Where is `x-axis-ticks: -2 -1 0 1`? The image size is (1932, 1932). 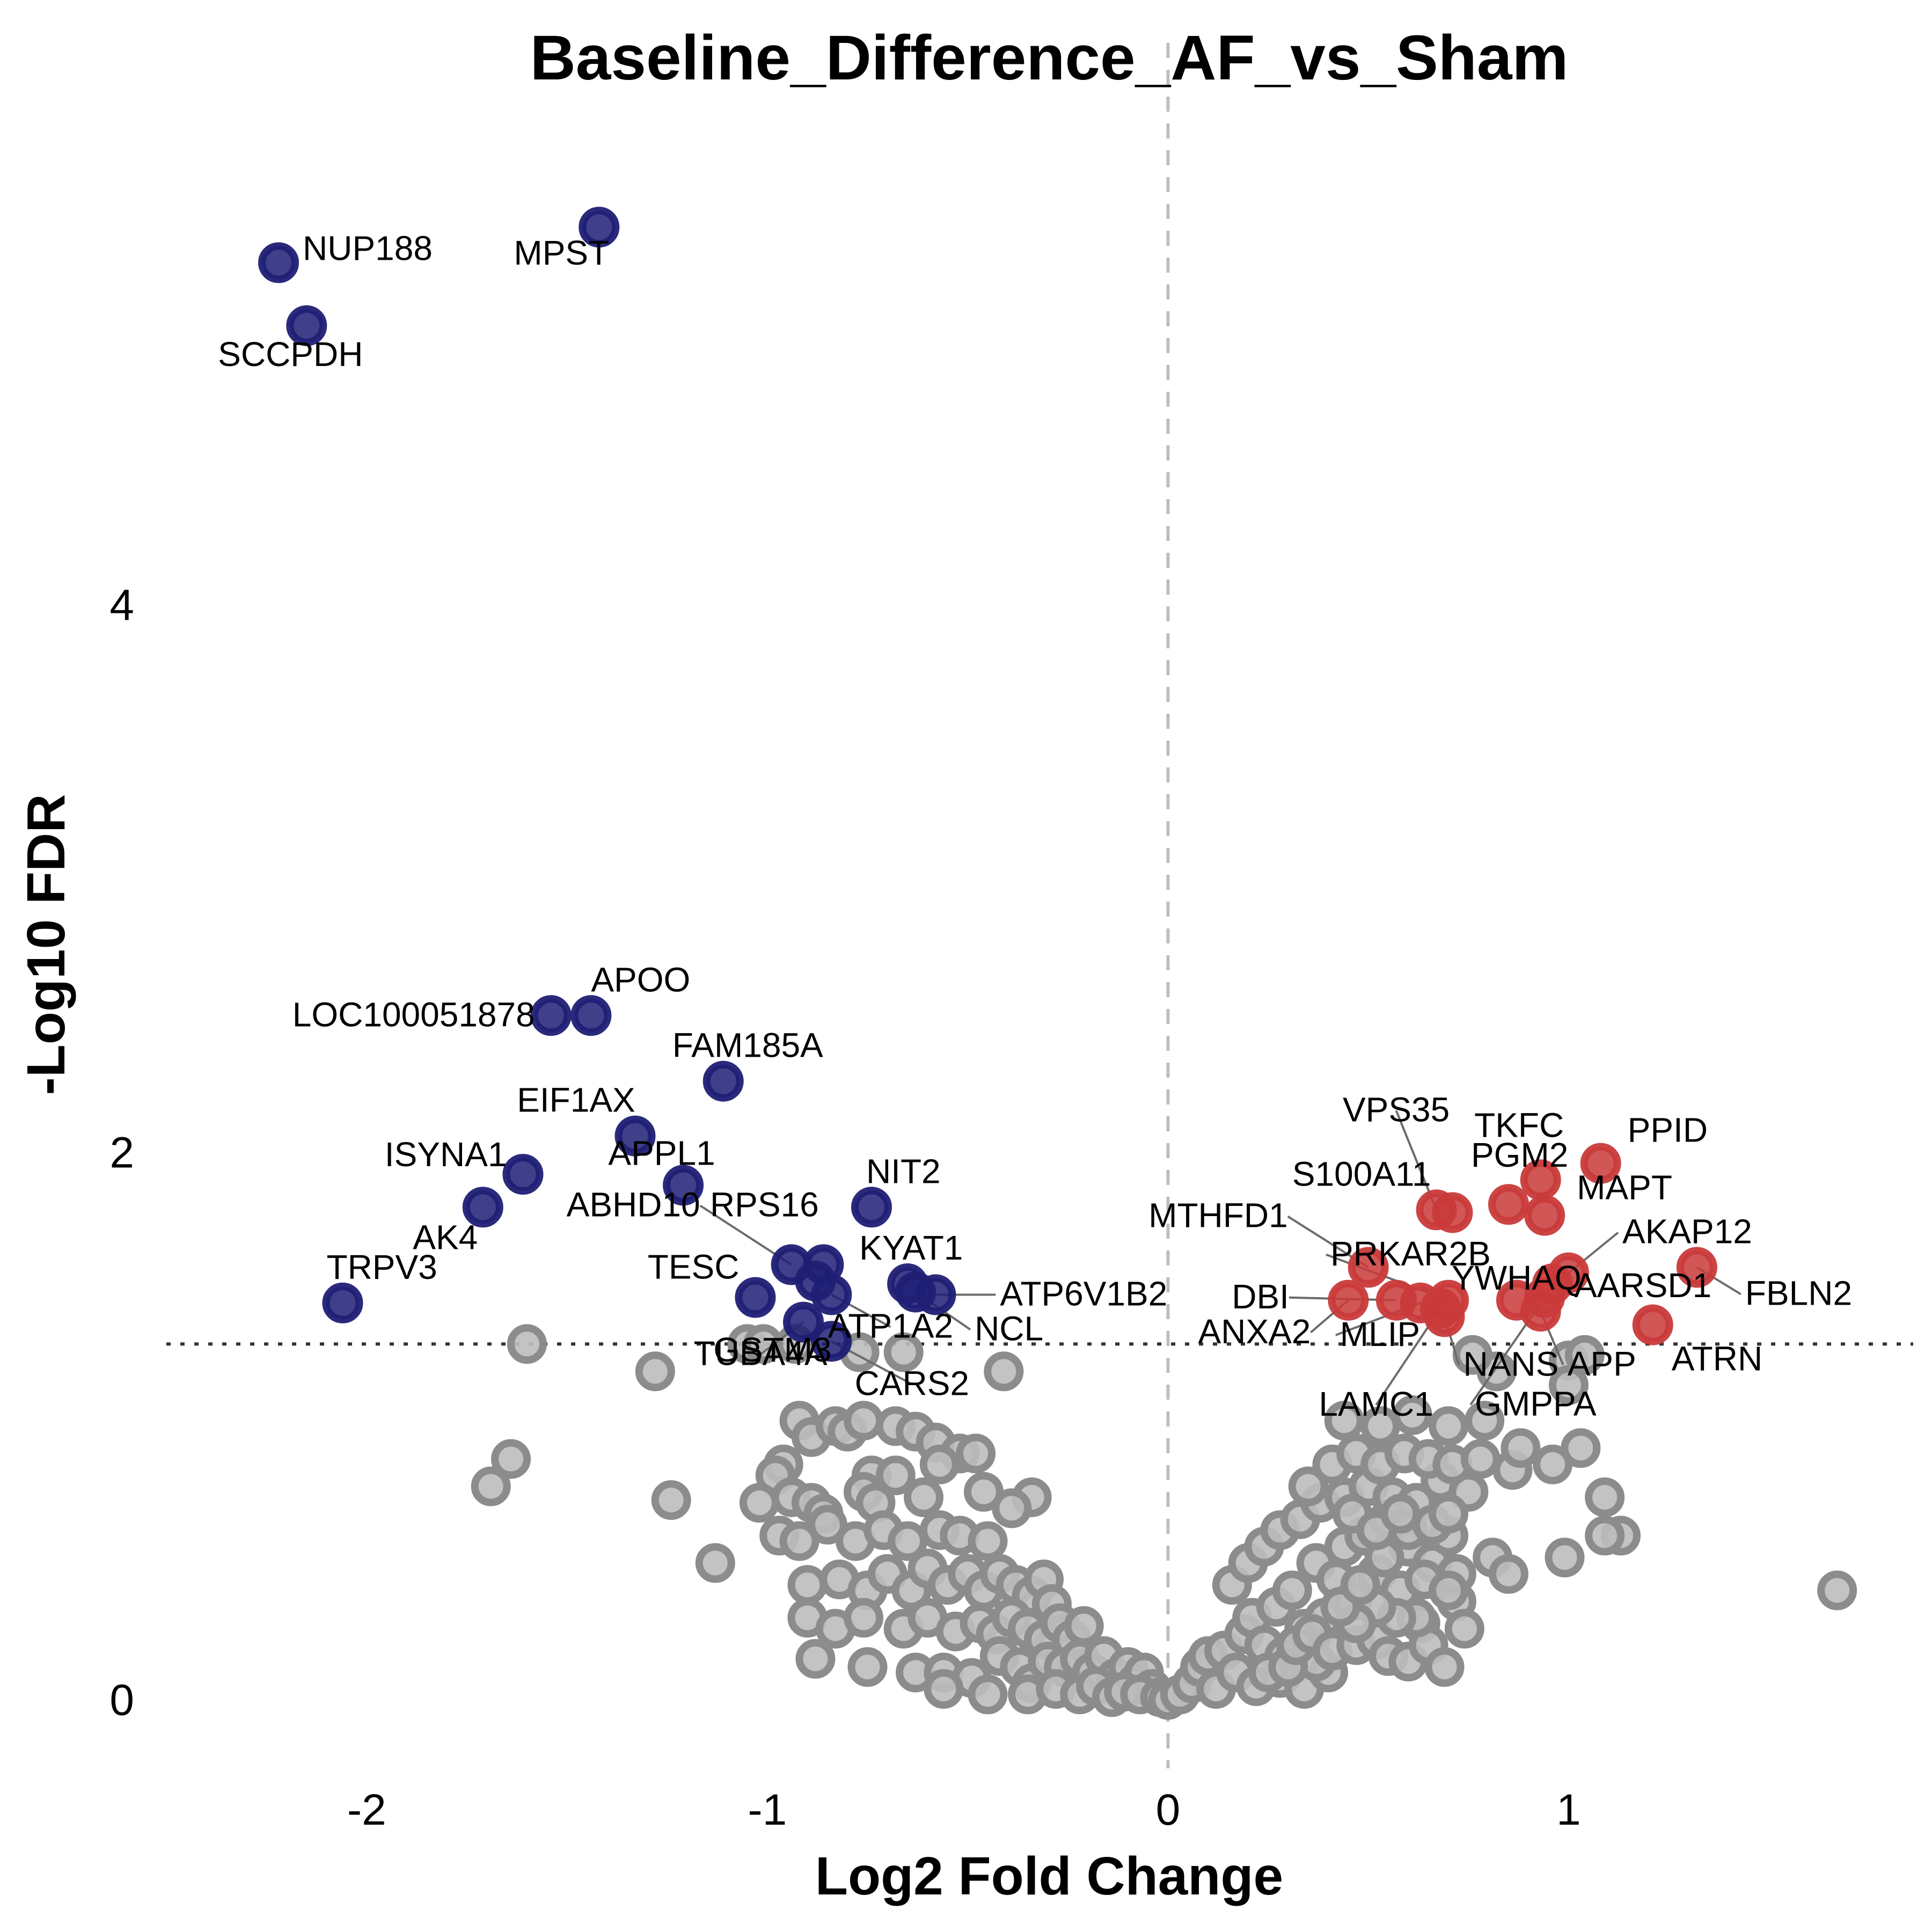 x-axis-ticks: -2 -1 0 1 is located at coordinates (964, 1809).